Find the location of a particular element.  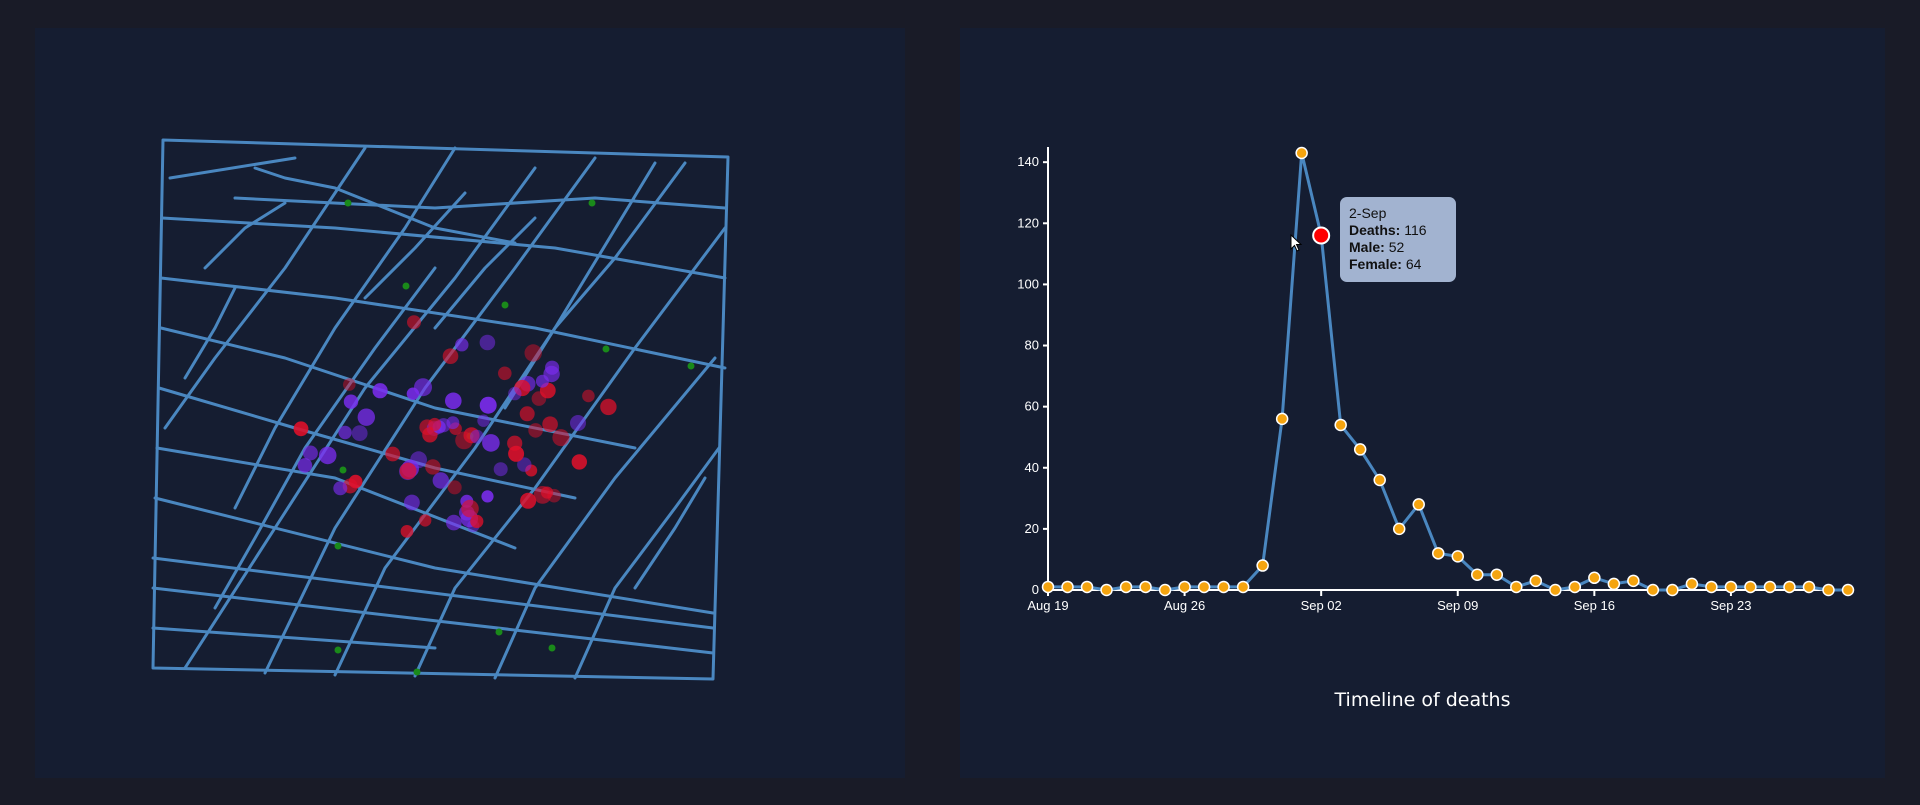

tooltip-male: Male: 52 is located at coordinates (1402, 247).